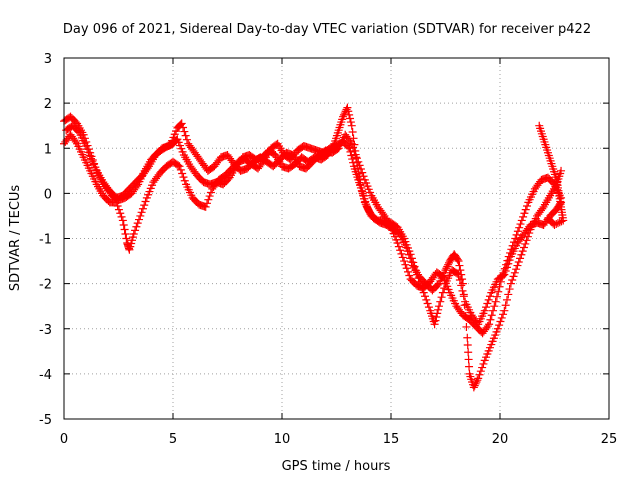 Image resolution: width=640 pixels, height=480 pixels. What do you see at coordinates (609, 439) in the screenshot?
I see `x-tick-label: 25` at bounding box center [609, 439].